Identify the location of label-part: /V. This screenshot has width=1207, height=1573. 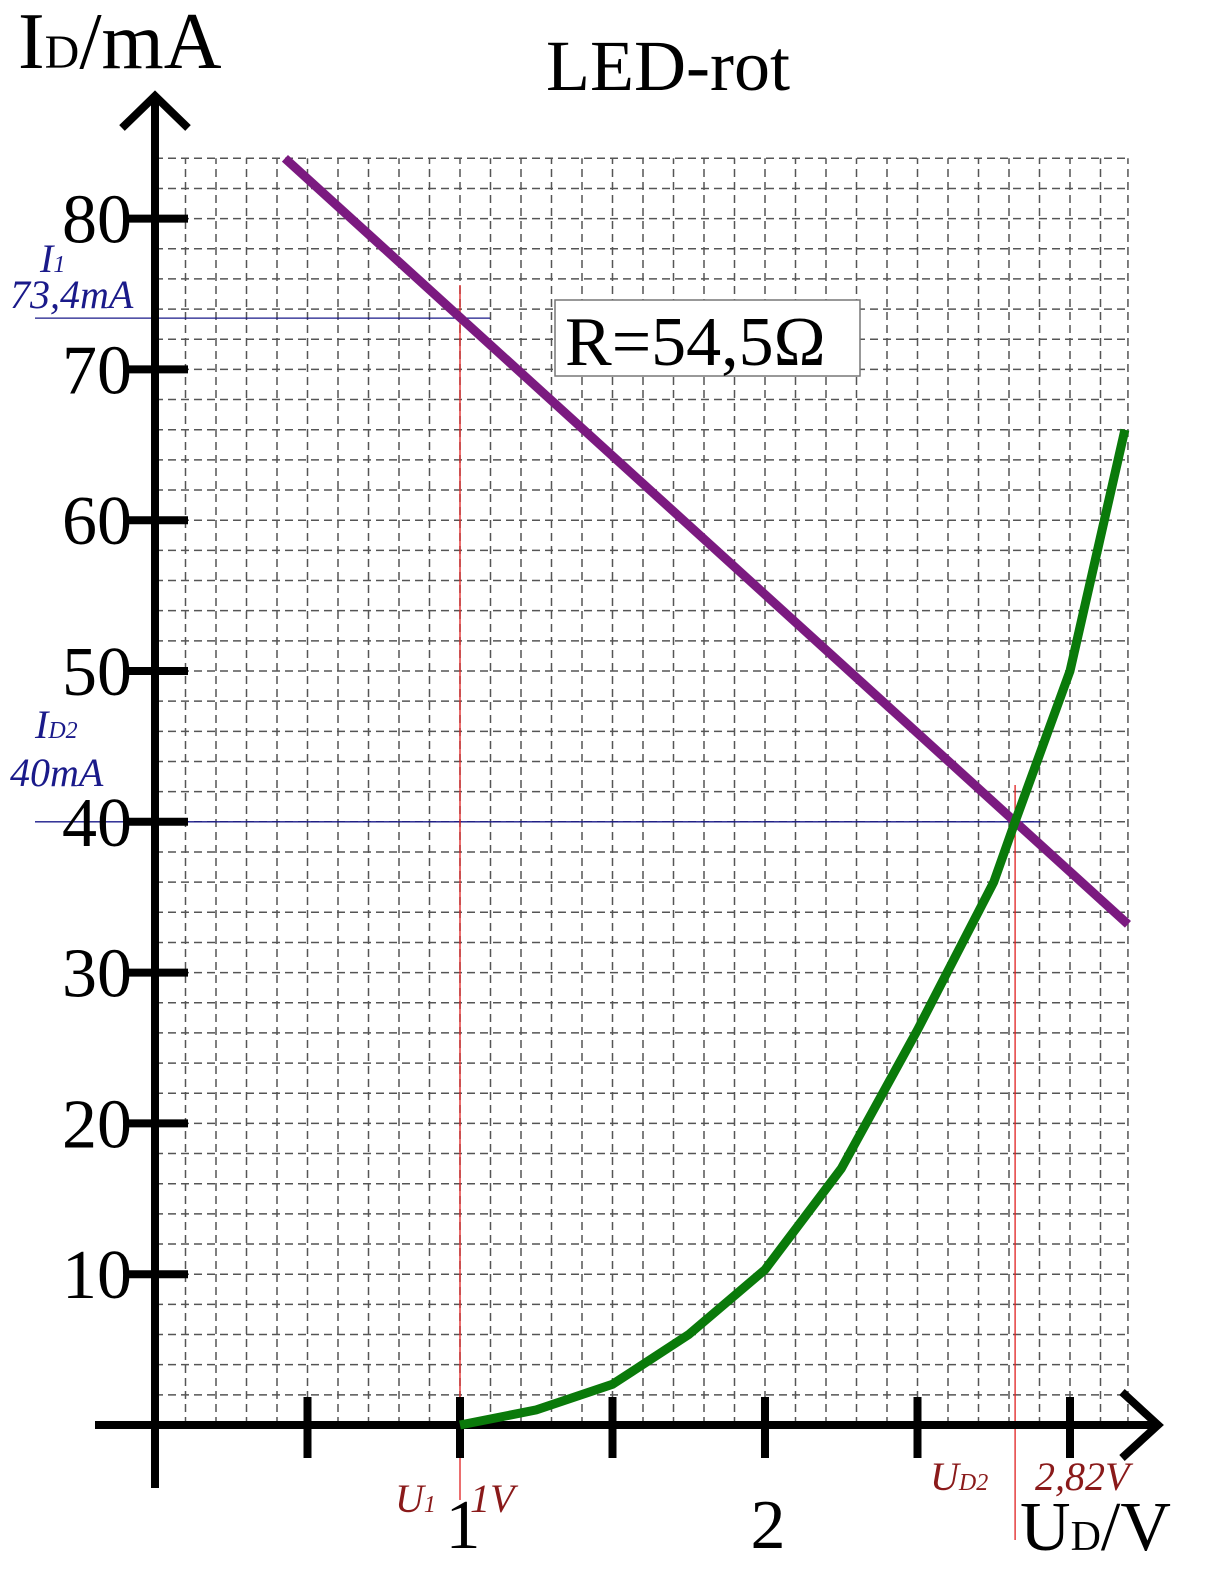
(1136, 1527).